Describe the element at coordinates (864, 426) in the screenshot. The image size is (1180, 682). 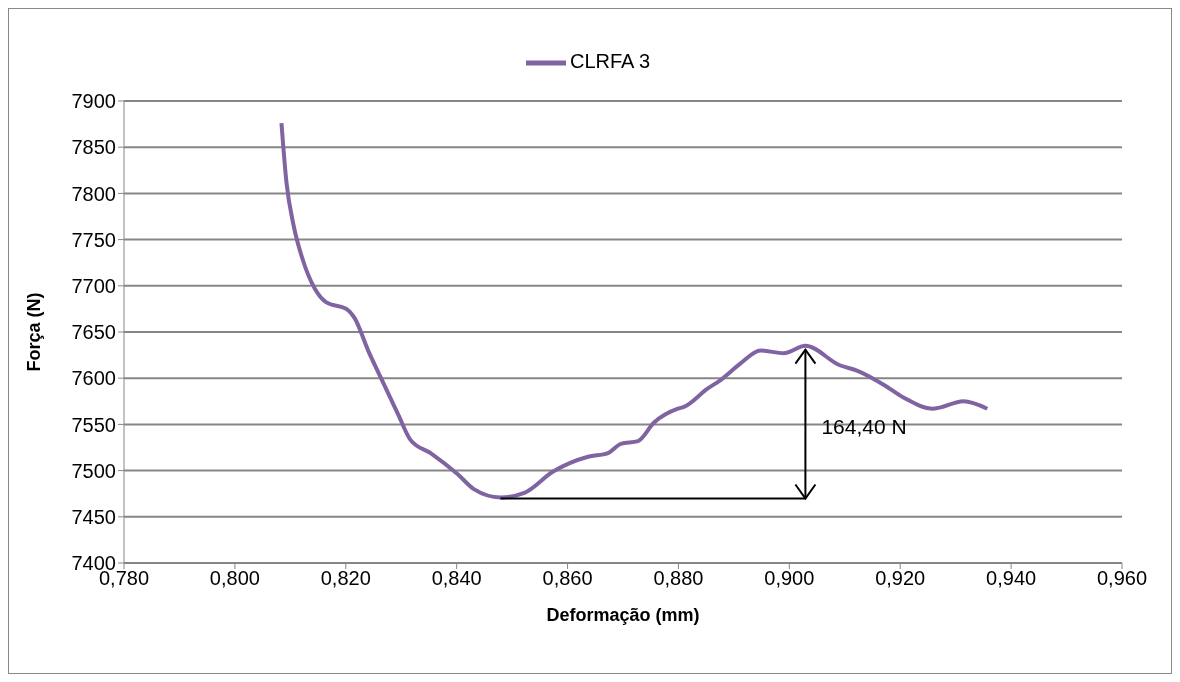
I see `annotation: 164,40 N` at that location.